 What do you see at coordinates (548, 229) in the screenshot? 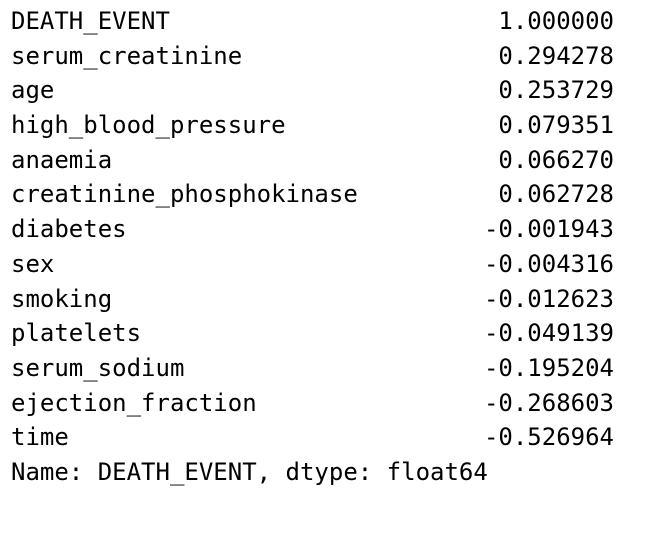
I see `row-value: -0.001943` at bounding box center [548, 229].